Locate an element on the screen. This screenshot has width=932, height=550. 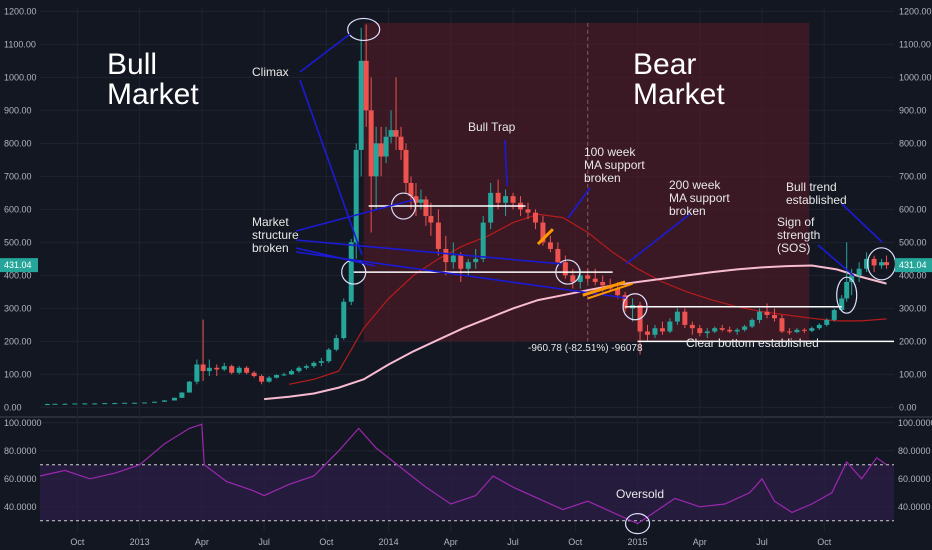
right-price-tick: 1000.00 is located at coordinates (915, 77).